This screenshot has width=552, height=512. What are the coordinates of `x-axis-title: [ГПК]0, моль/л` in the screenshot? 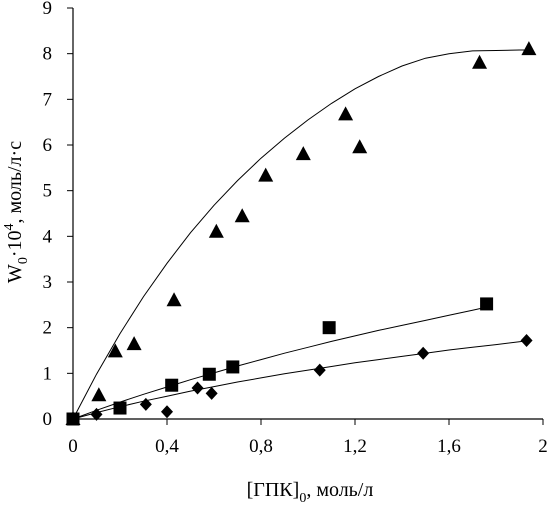 It's located at (310, 492).